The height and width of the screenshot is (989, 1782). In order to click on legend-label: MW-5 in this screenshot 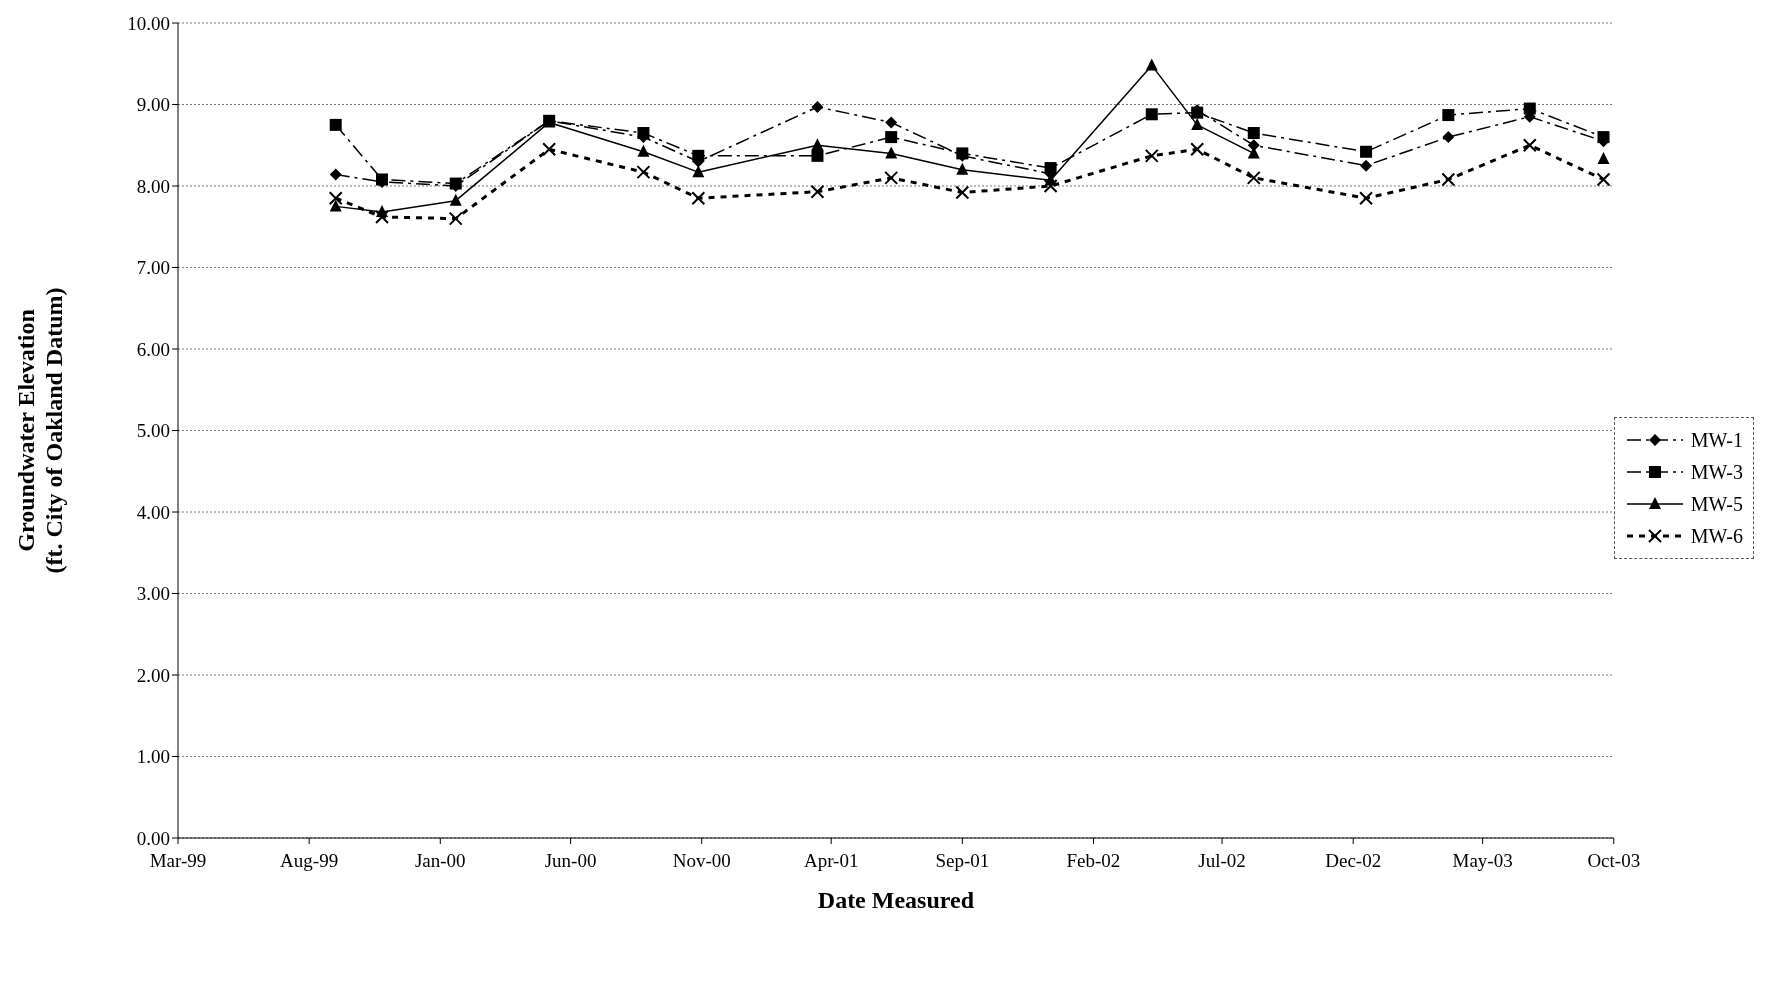, I will do `click(1716, 504)`.